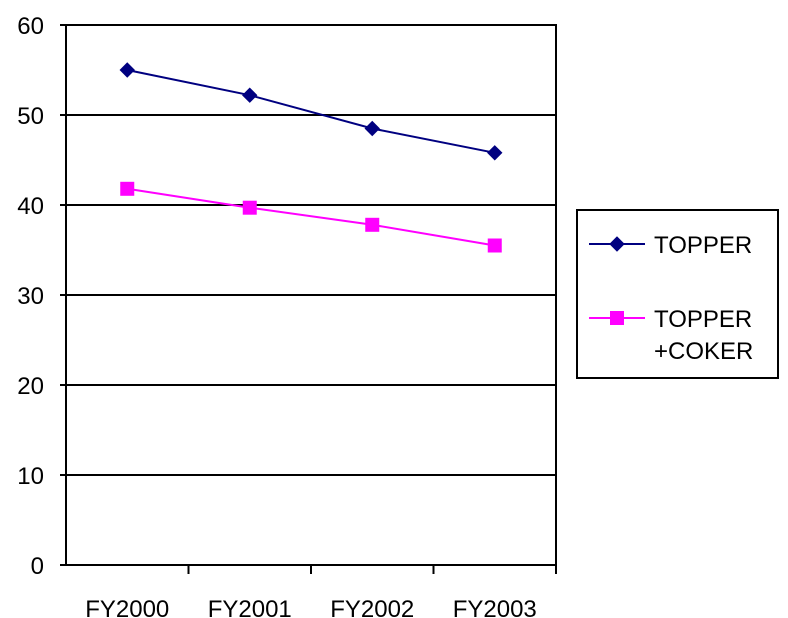 This screenshot has width=788, height=618. What do you see at coordinates (127, 607) in the screenshot?
I see `x-tick-label: FY2000` at bounding box center [127, 607].